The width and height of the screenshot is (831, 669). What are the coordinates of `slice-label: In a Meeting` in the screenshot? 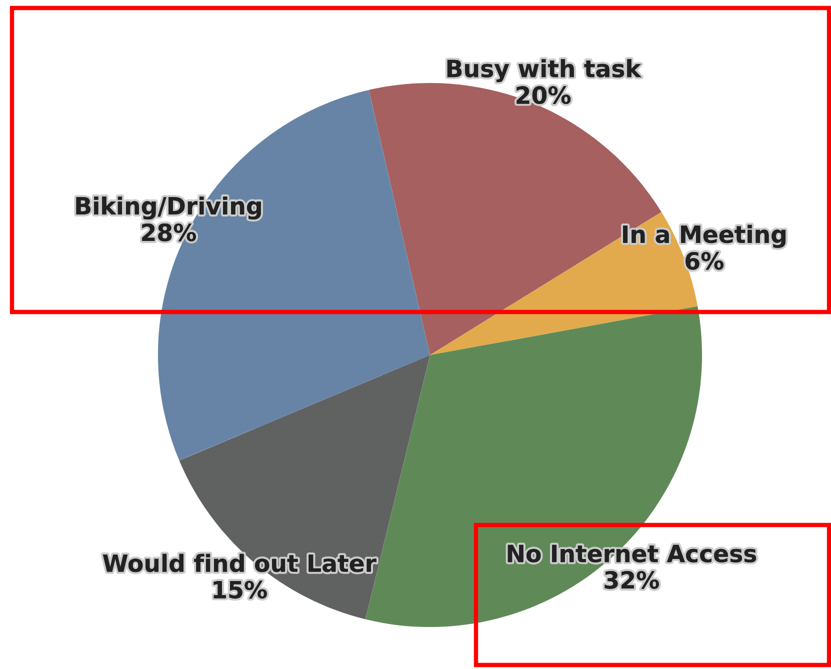 It's located at (704, 236).